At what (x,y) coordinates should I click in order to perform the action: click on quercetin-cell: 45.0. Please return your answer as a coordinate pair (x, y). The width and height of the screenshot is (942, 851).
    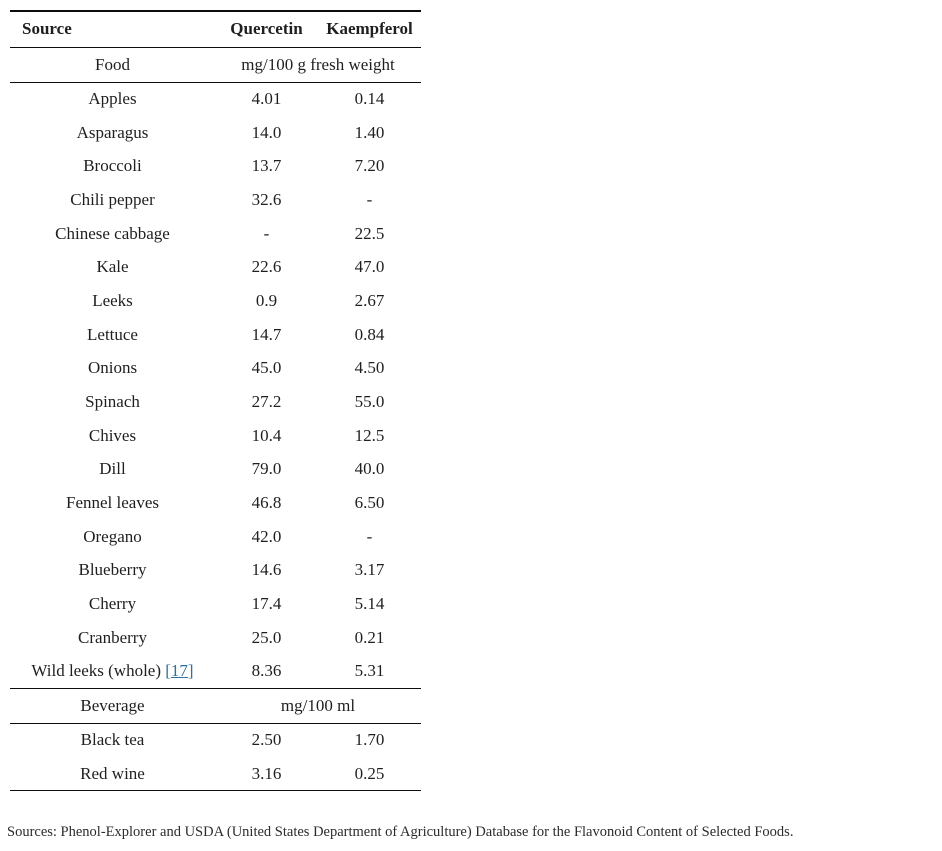
    Looking at the image, I should click on (266, 368).